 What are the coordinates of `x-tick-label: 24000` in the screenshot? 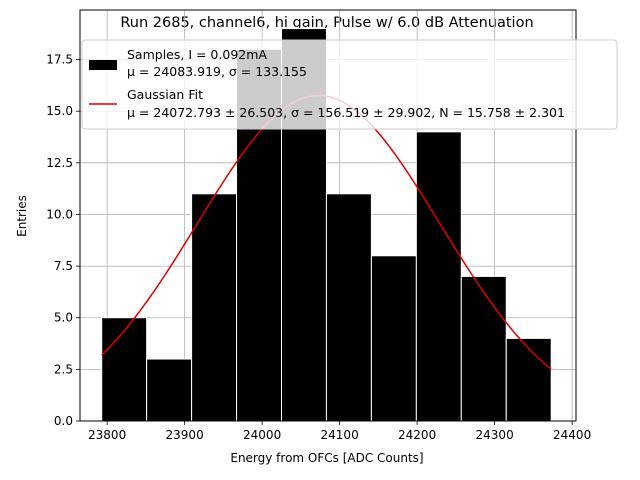 It's located at (262, 435).